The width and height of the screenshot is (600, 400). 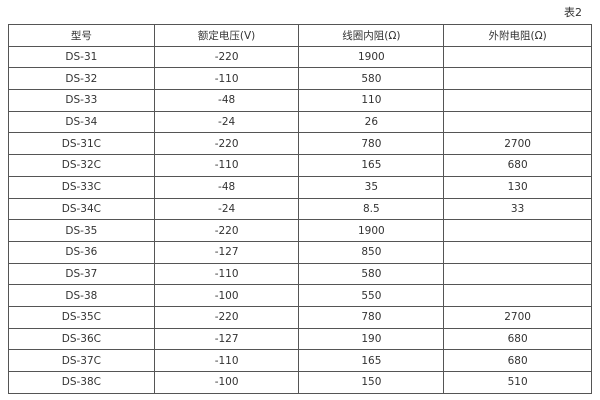 I want to click on cell-external-resistance: 510, so click(x=517, y=382).